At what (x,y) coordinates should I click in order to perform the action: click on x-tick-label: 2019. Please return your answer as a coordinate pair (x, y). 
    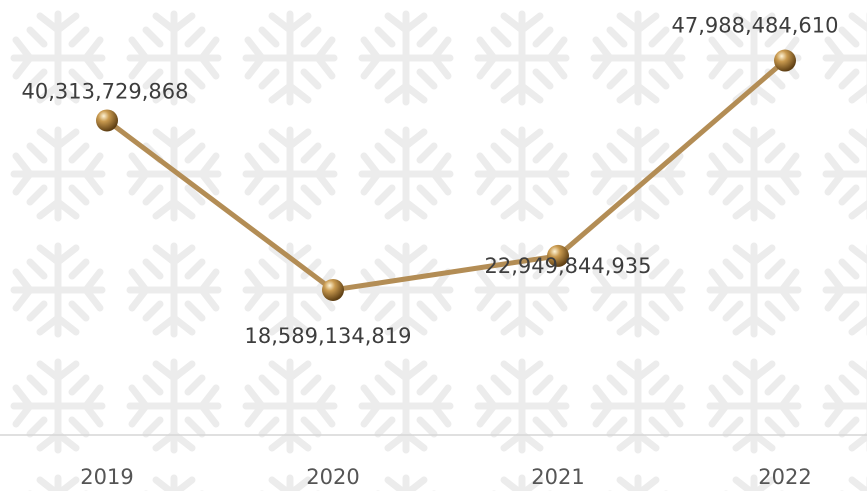
    Looking at the image, I should click on (106, 477).